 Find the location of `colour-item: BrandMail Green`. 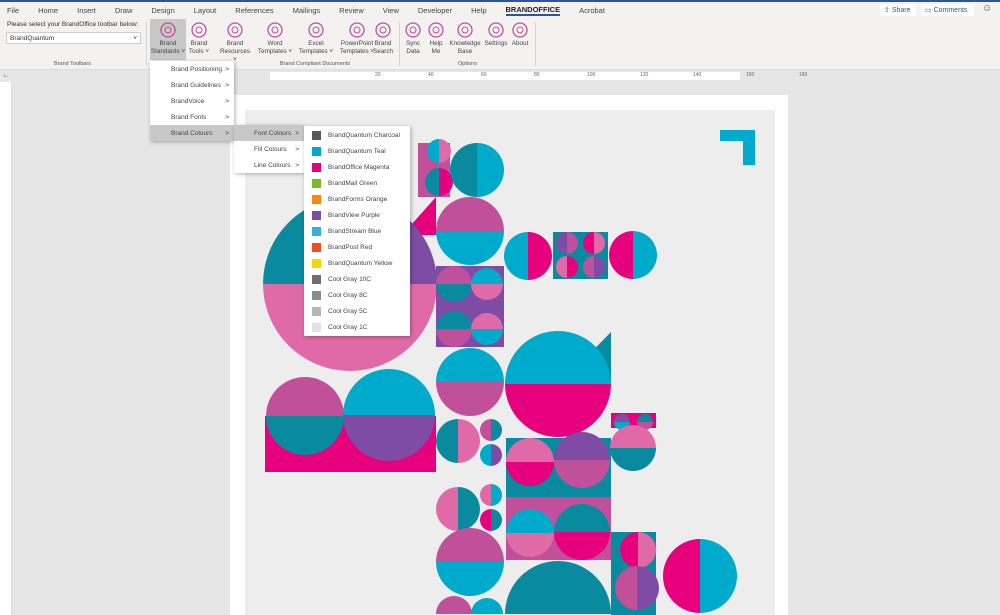

colour-item: BrandMail Green is located at coordinates (357, 183).